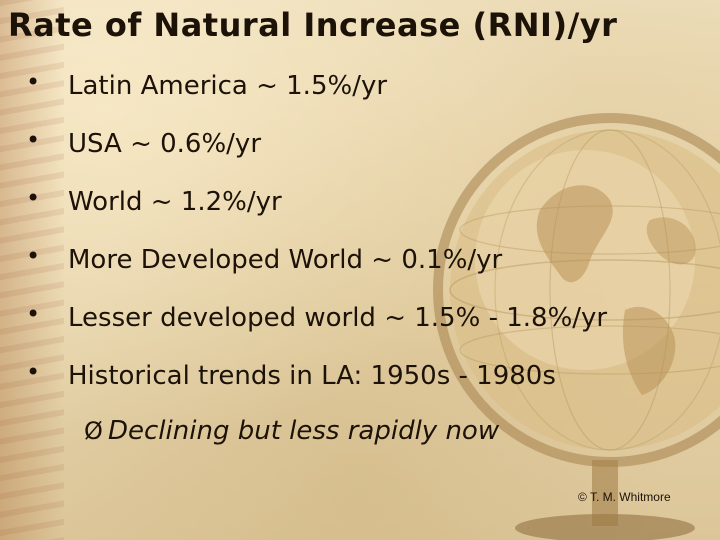 Image resolution: width=720 pixels, height=540 pixels. What do you see at coordinates (93, 431) in the screenshot?
I see `arrow-bullet-icon: Ø` at bounding box center [93, 431].